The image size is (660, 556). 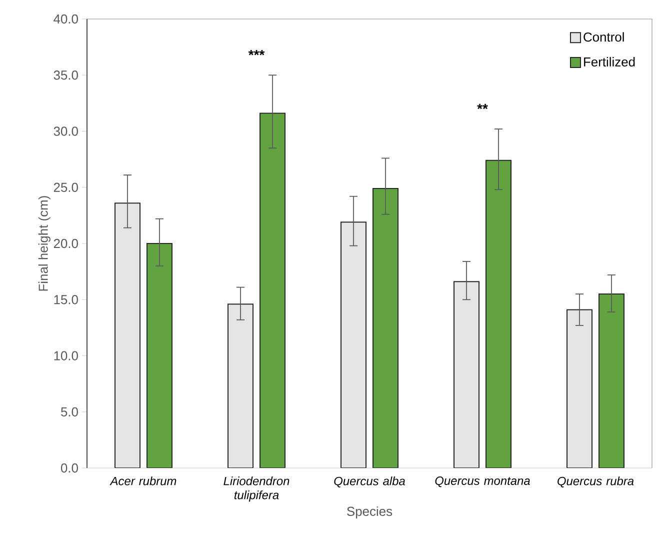 What do you see at coordinates (69, 468) in the screenshot?
I see `y-tick-label: 0.0` at bounding box center [69, 468].